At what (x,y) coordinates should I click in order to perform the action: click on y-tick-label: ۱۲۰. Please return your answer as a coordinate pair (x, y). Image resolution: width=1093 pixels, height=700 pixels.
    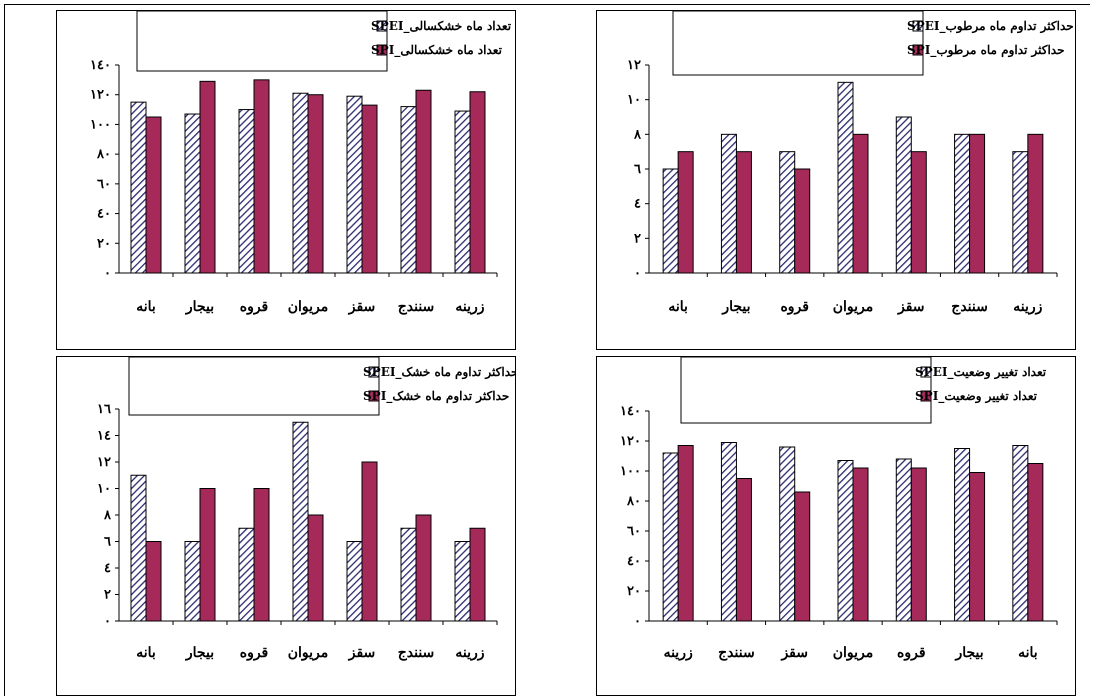
    Looking at the image, I should click on (630, 441).